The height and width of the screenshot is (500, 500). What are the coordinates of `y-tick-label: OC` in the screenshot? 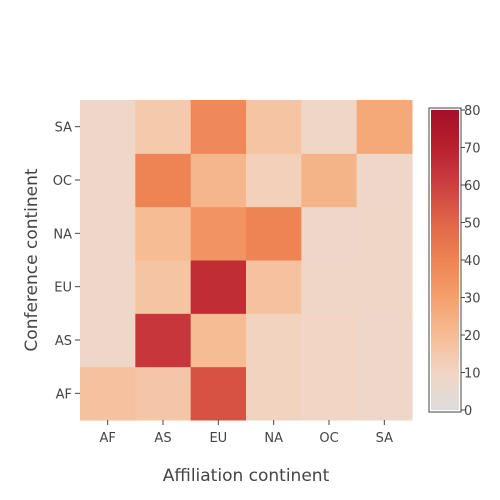 It's located at (62, 181).